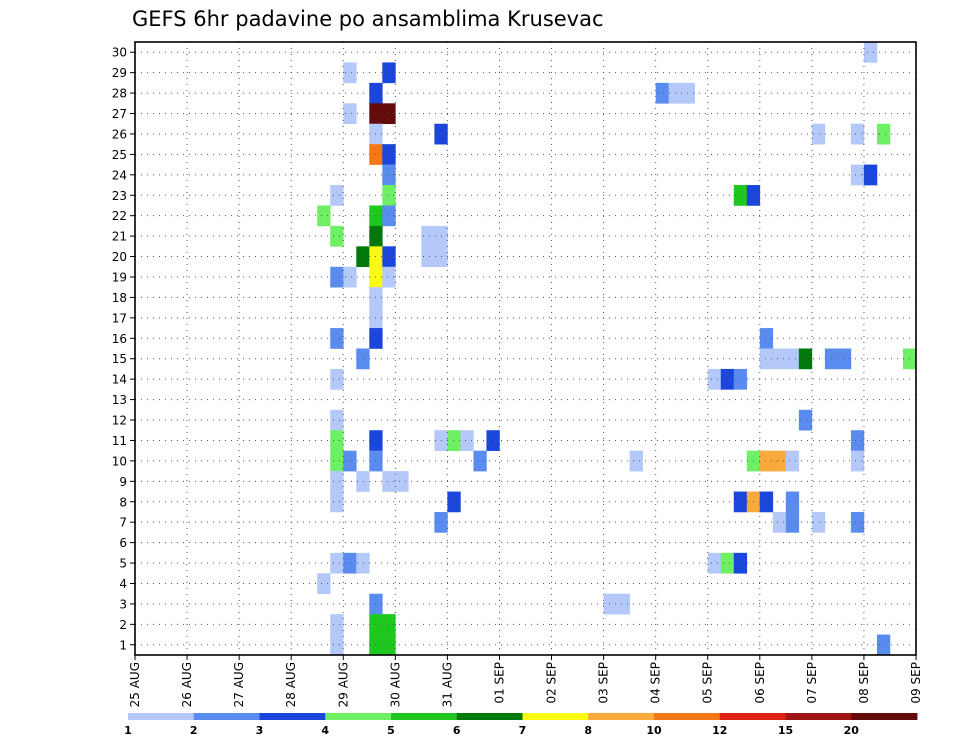  What do you see at coordinates (135, 684) in the screenshot?
I see `x-tick-label: 25 AUG` at bounding box center [135, 684].